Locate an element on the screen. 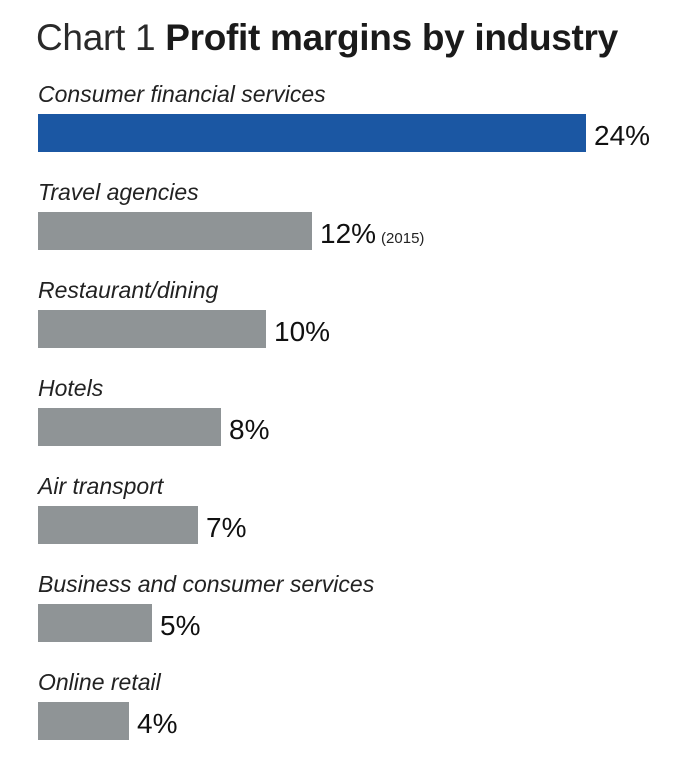 This screenshot has width=688, height=762. value-label: 4% is located at coordinates (157, 723).